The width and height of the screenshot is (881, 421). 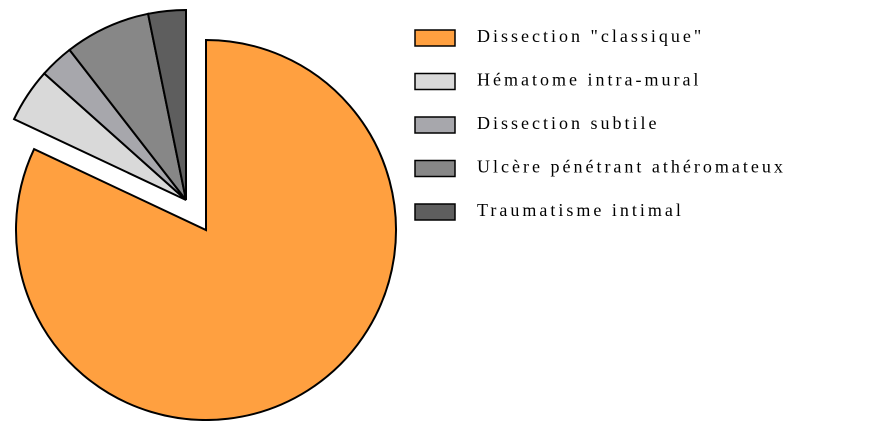 I want to click on legend-label: Ulcère pénétrant athéromateux, so click(x=631, y=167).